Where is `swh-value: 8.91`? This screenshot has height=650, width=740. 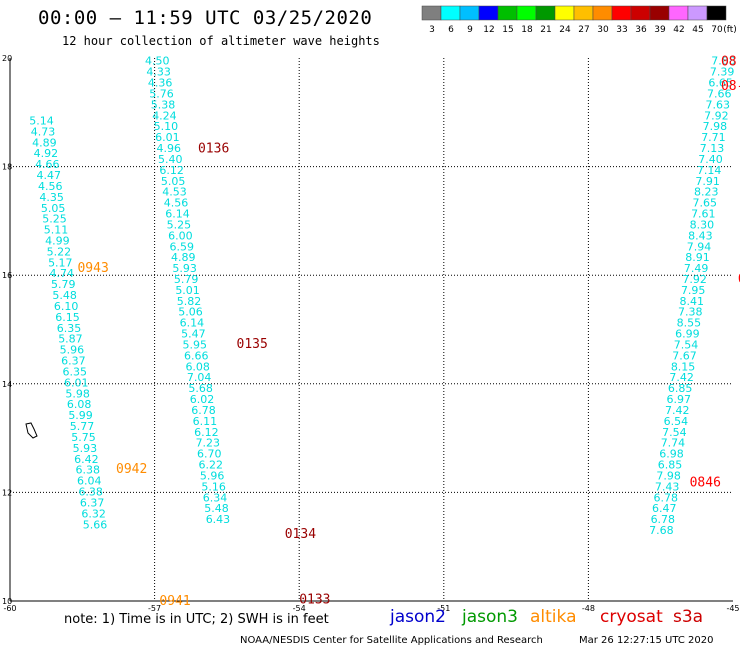
swh-value: 8.91 is located at coordinates (697, 257).